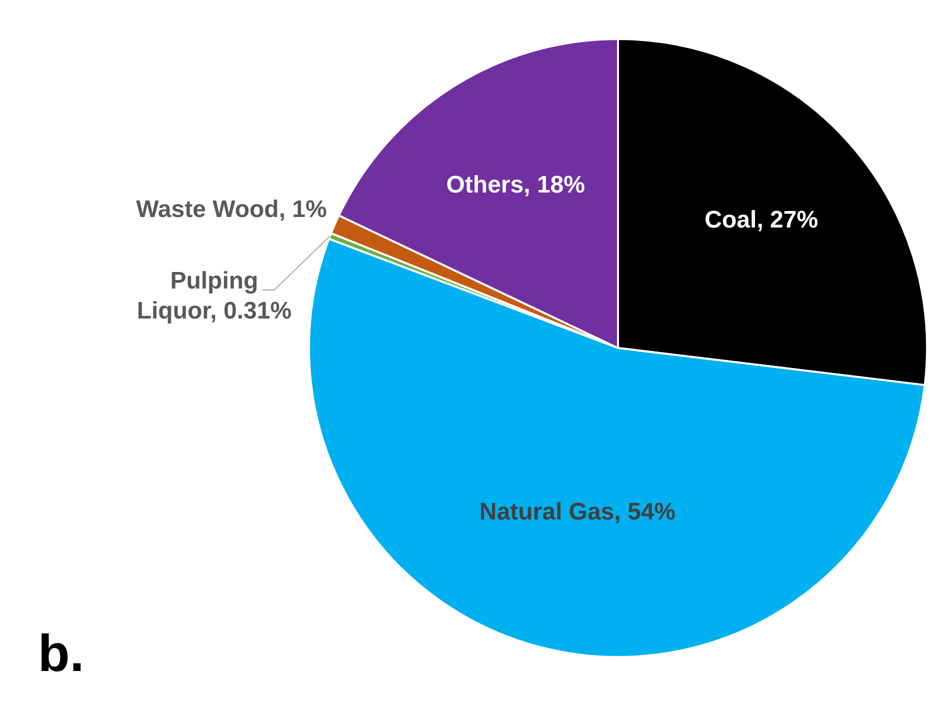 This screenshot has height=703, width=949. What do you see at coordinates (761, 220) in the screenshot?
I see `slice-label: Coal, 27%` at bounding box center [761, 220].